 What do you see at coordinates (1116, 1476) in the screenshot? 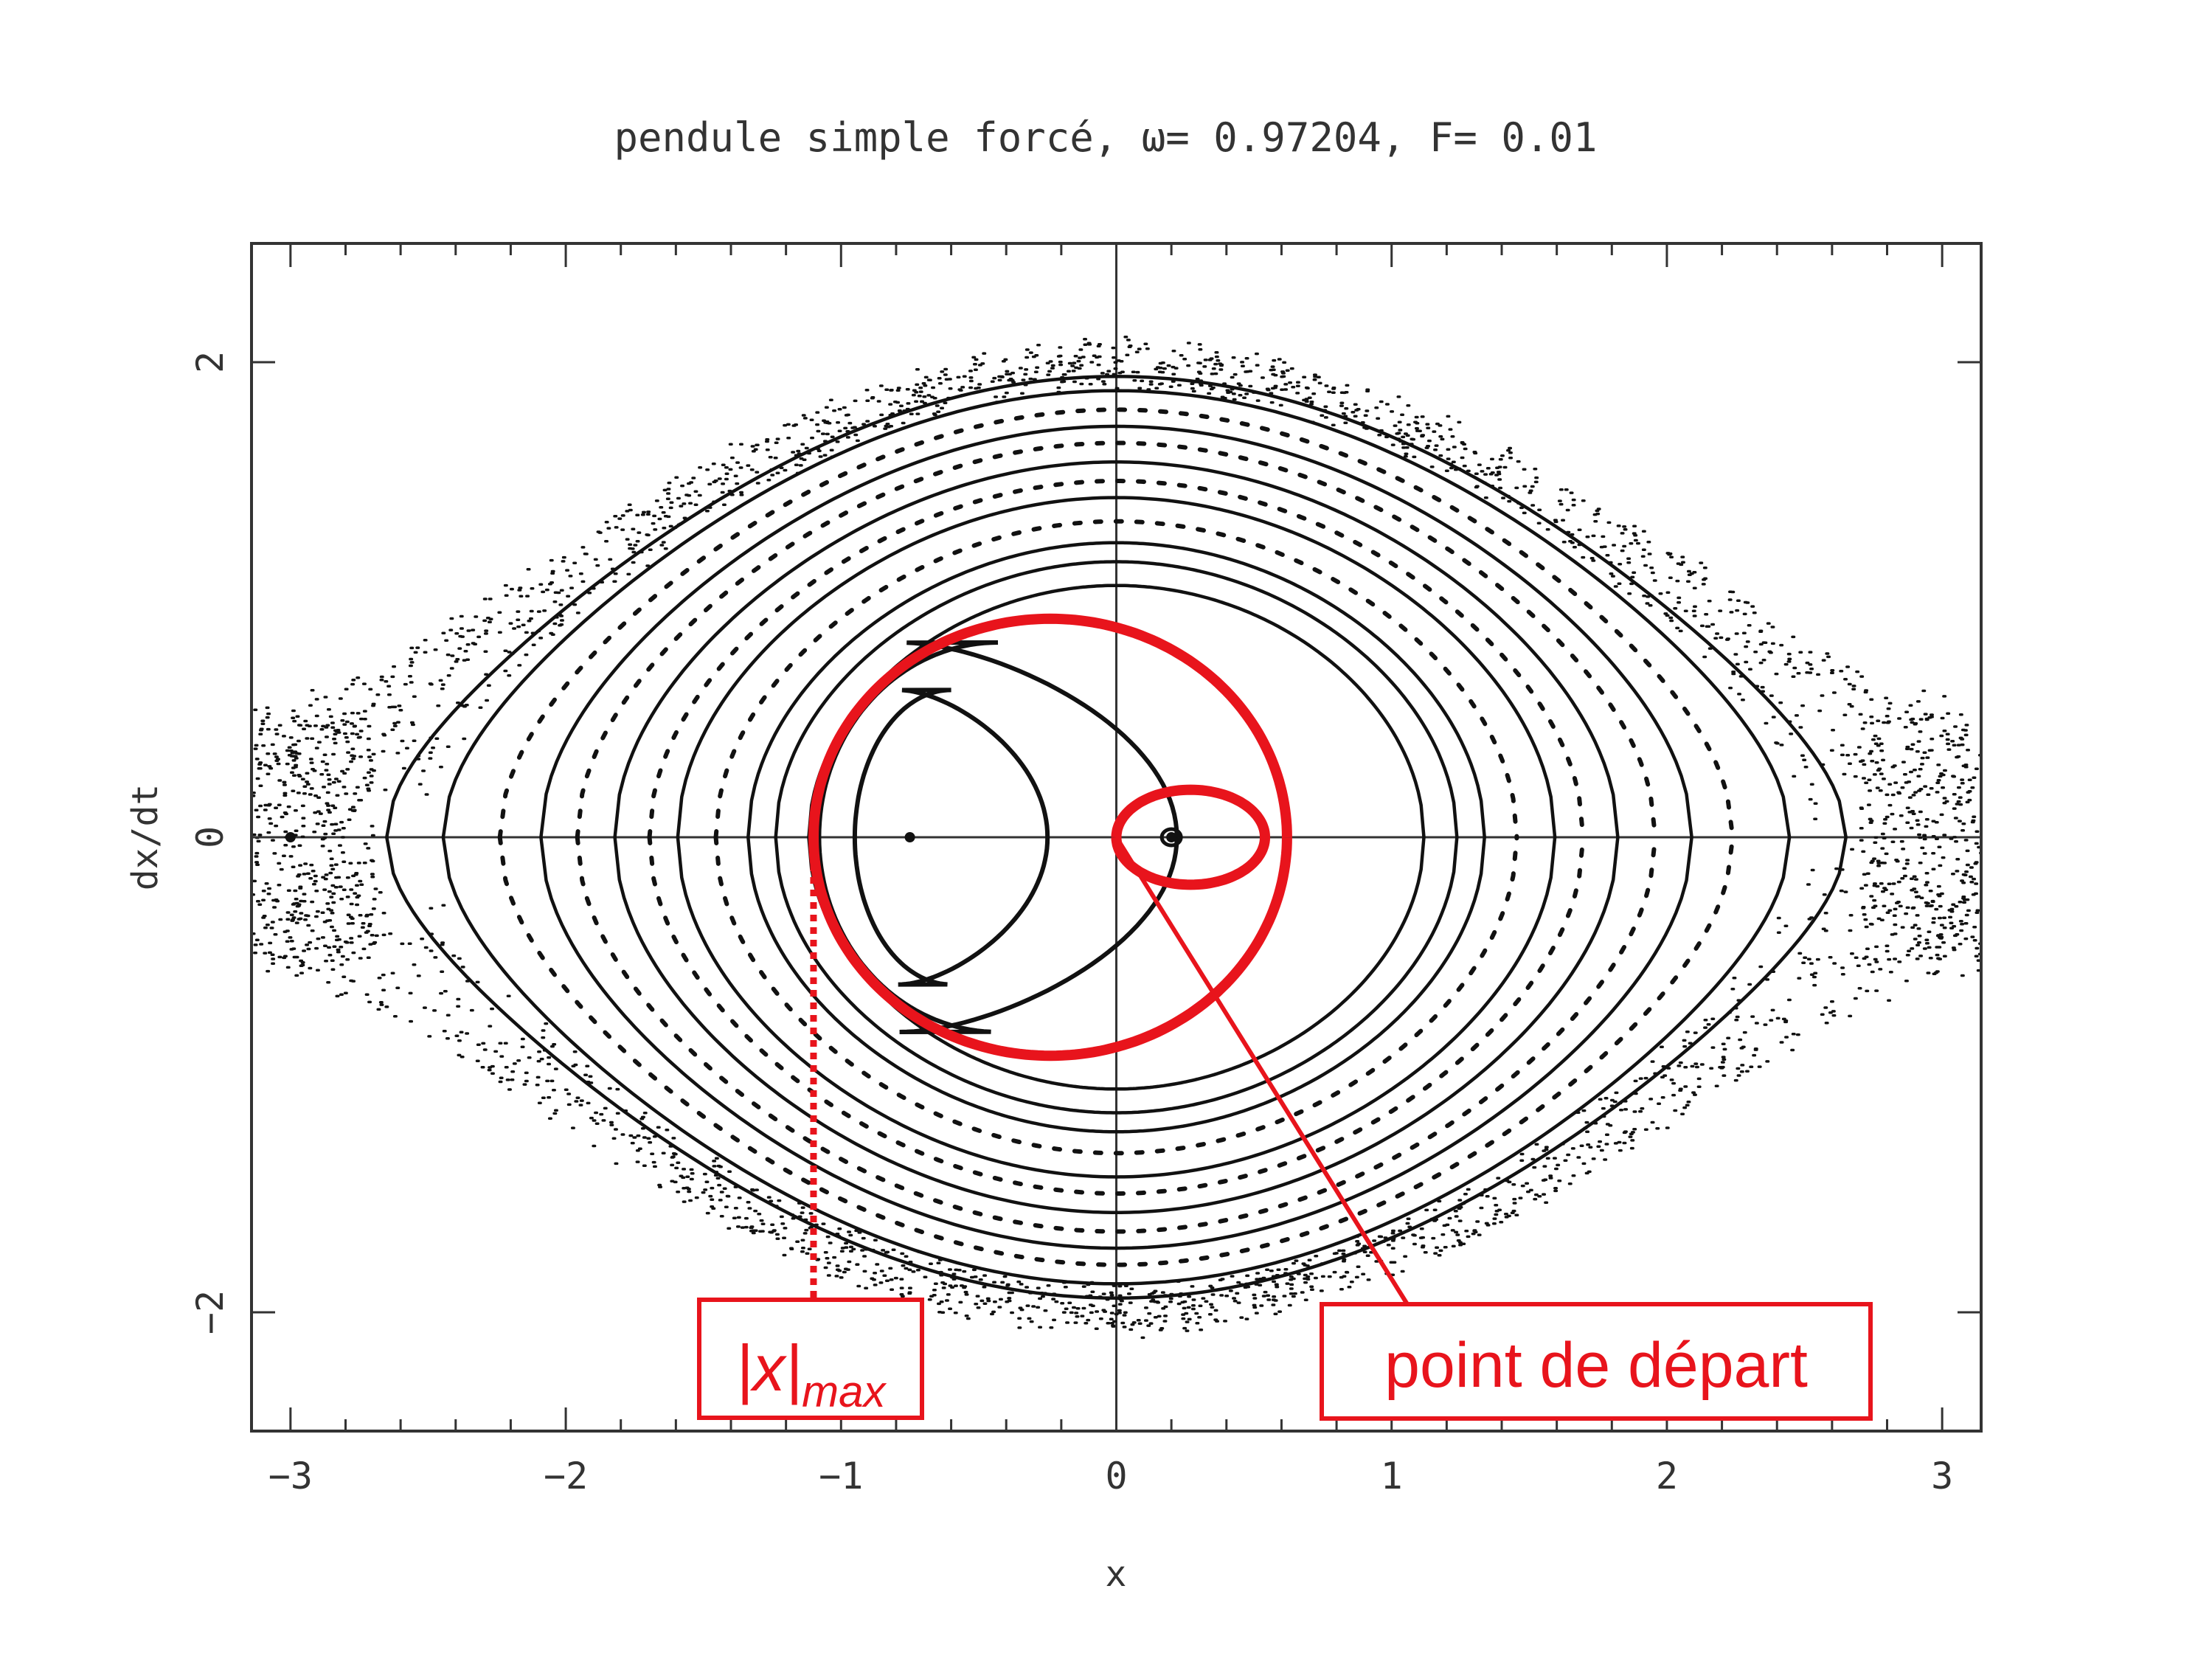
I see `x-tick-label: 0` at bounding box center [1116, 1476].